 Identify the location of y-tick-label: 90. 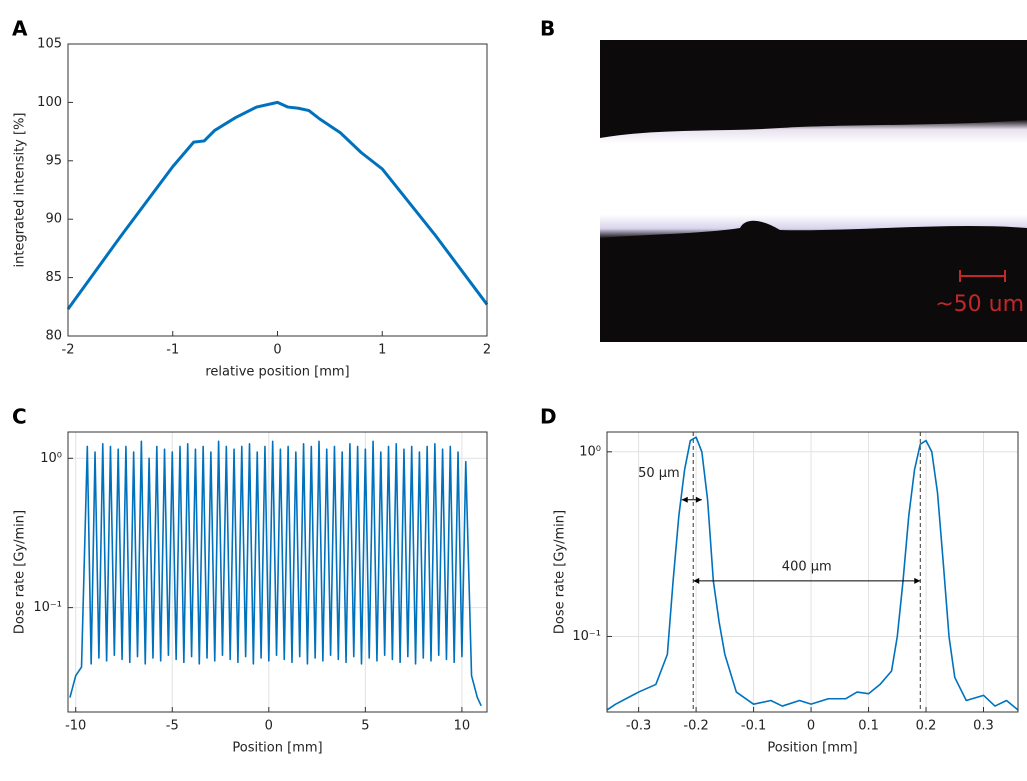
(53, 219).